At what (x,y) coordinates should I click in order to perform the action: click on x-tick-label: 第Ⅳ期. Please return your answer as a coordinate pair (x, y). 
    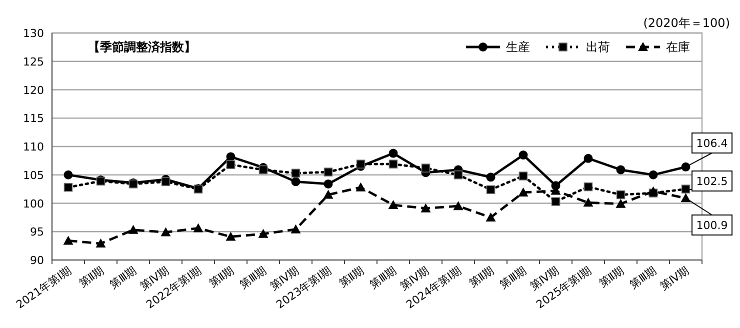
    Looking at the image, I should click on (675, 278).